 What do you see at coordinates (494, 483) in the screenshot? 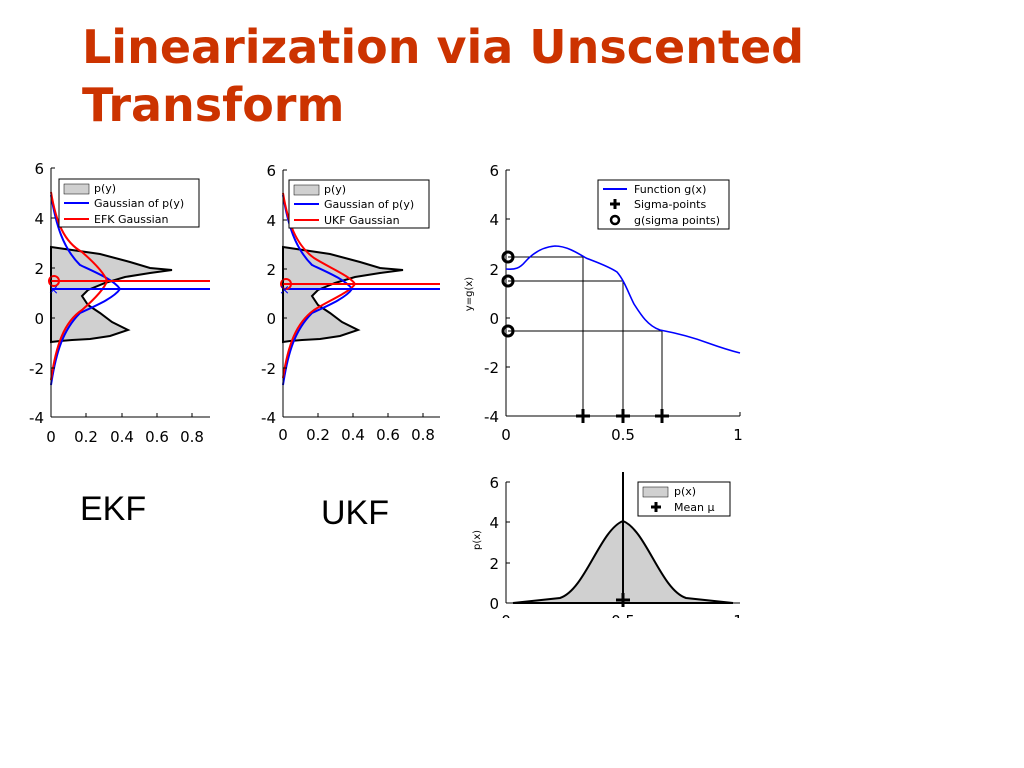
I see `prior-ytick: 6` at bounding box center [494, 483].